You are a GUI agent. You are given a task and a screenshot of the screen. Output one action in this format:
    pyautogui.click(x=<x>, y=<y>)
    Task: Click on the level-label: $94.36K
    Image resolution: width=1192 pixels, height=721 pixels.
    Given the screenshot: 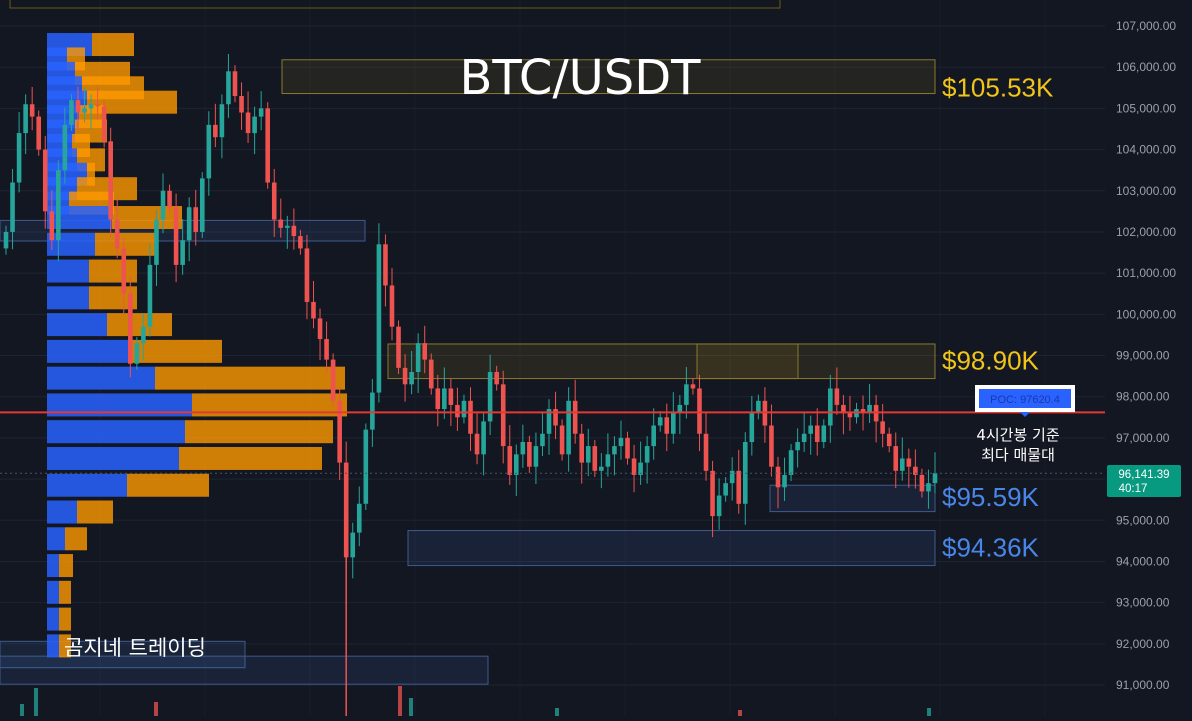 What is the action you would take?
    pyautogui.click(x=991, y=548)
    